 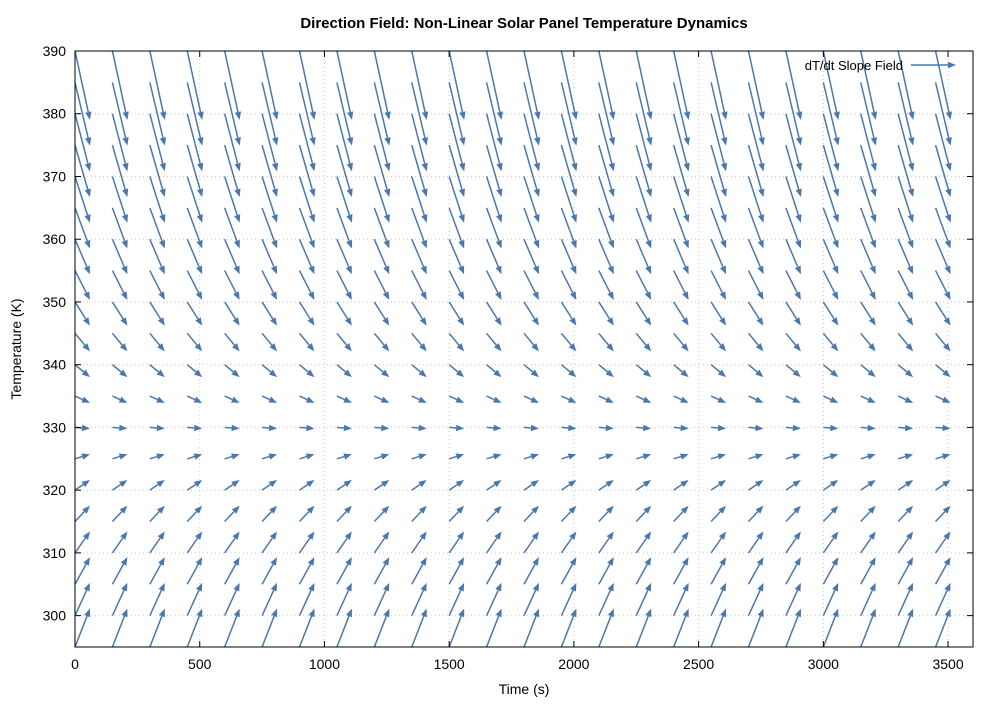 I want to click on x-tick-label: 2000, so click(x=573, y=664).